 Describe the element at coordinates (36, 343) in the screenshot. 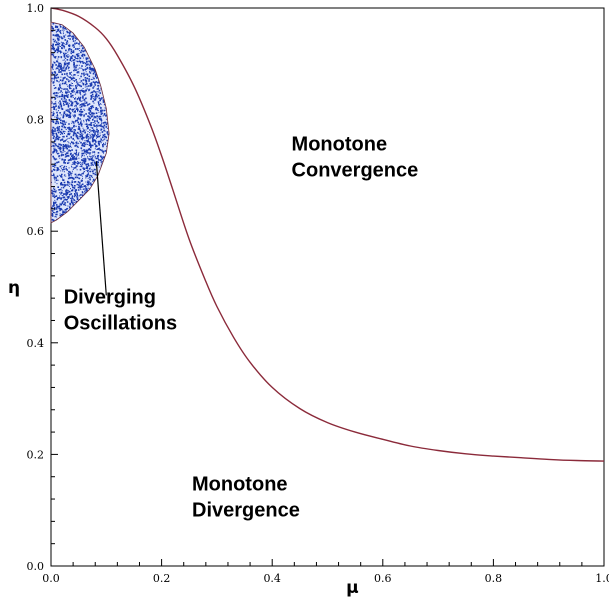

I see `y-tick-label: 0.4` at that location.